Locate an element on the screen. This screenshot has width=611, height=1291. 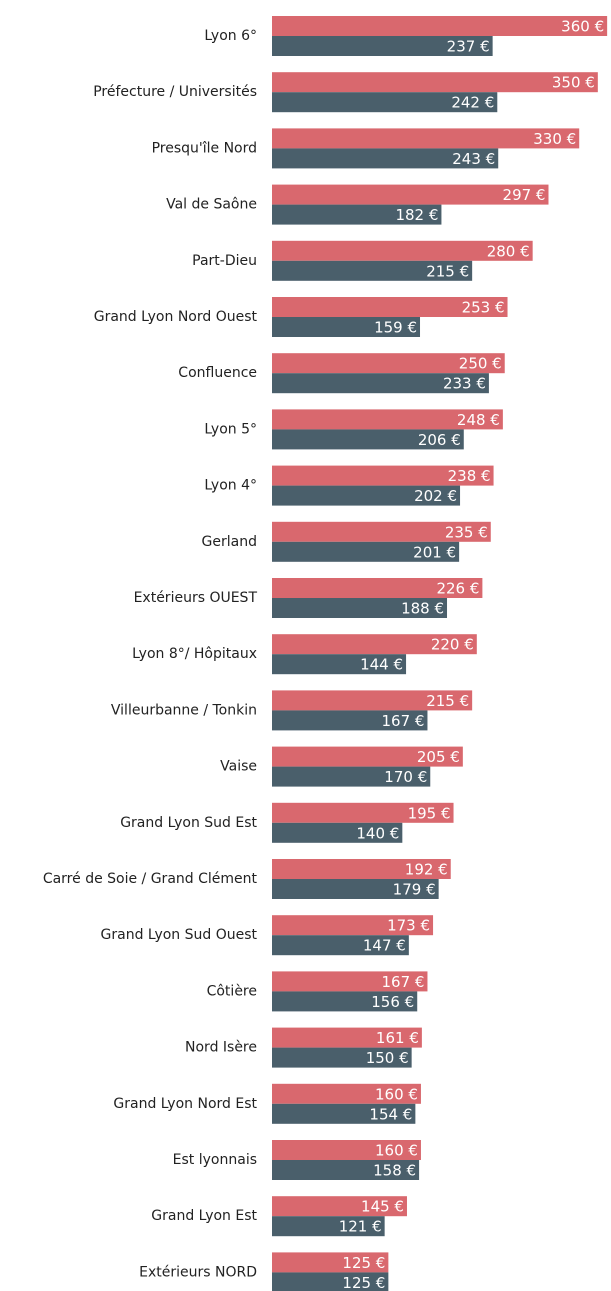
value-label: 173 € is located at coordinates (408, 926).